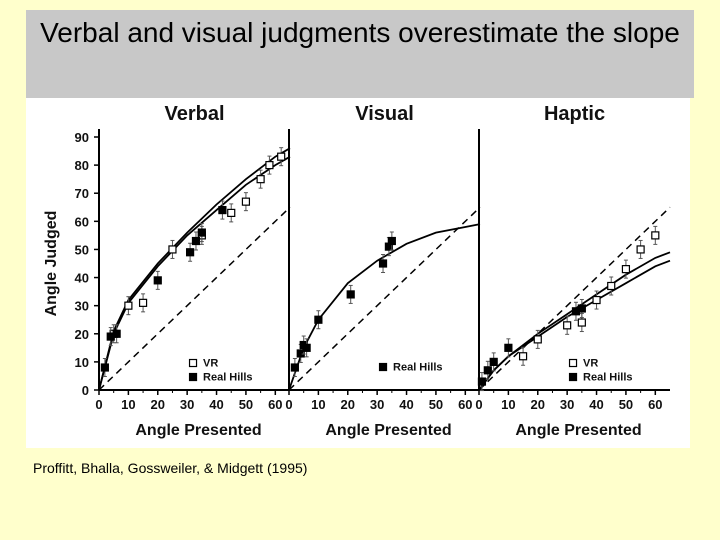  Describe the element at coordinates (318, 404) in the screenshot. I see `panel-2-x-tick-label: 10` at that location.